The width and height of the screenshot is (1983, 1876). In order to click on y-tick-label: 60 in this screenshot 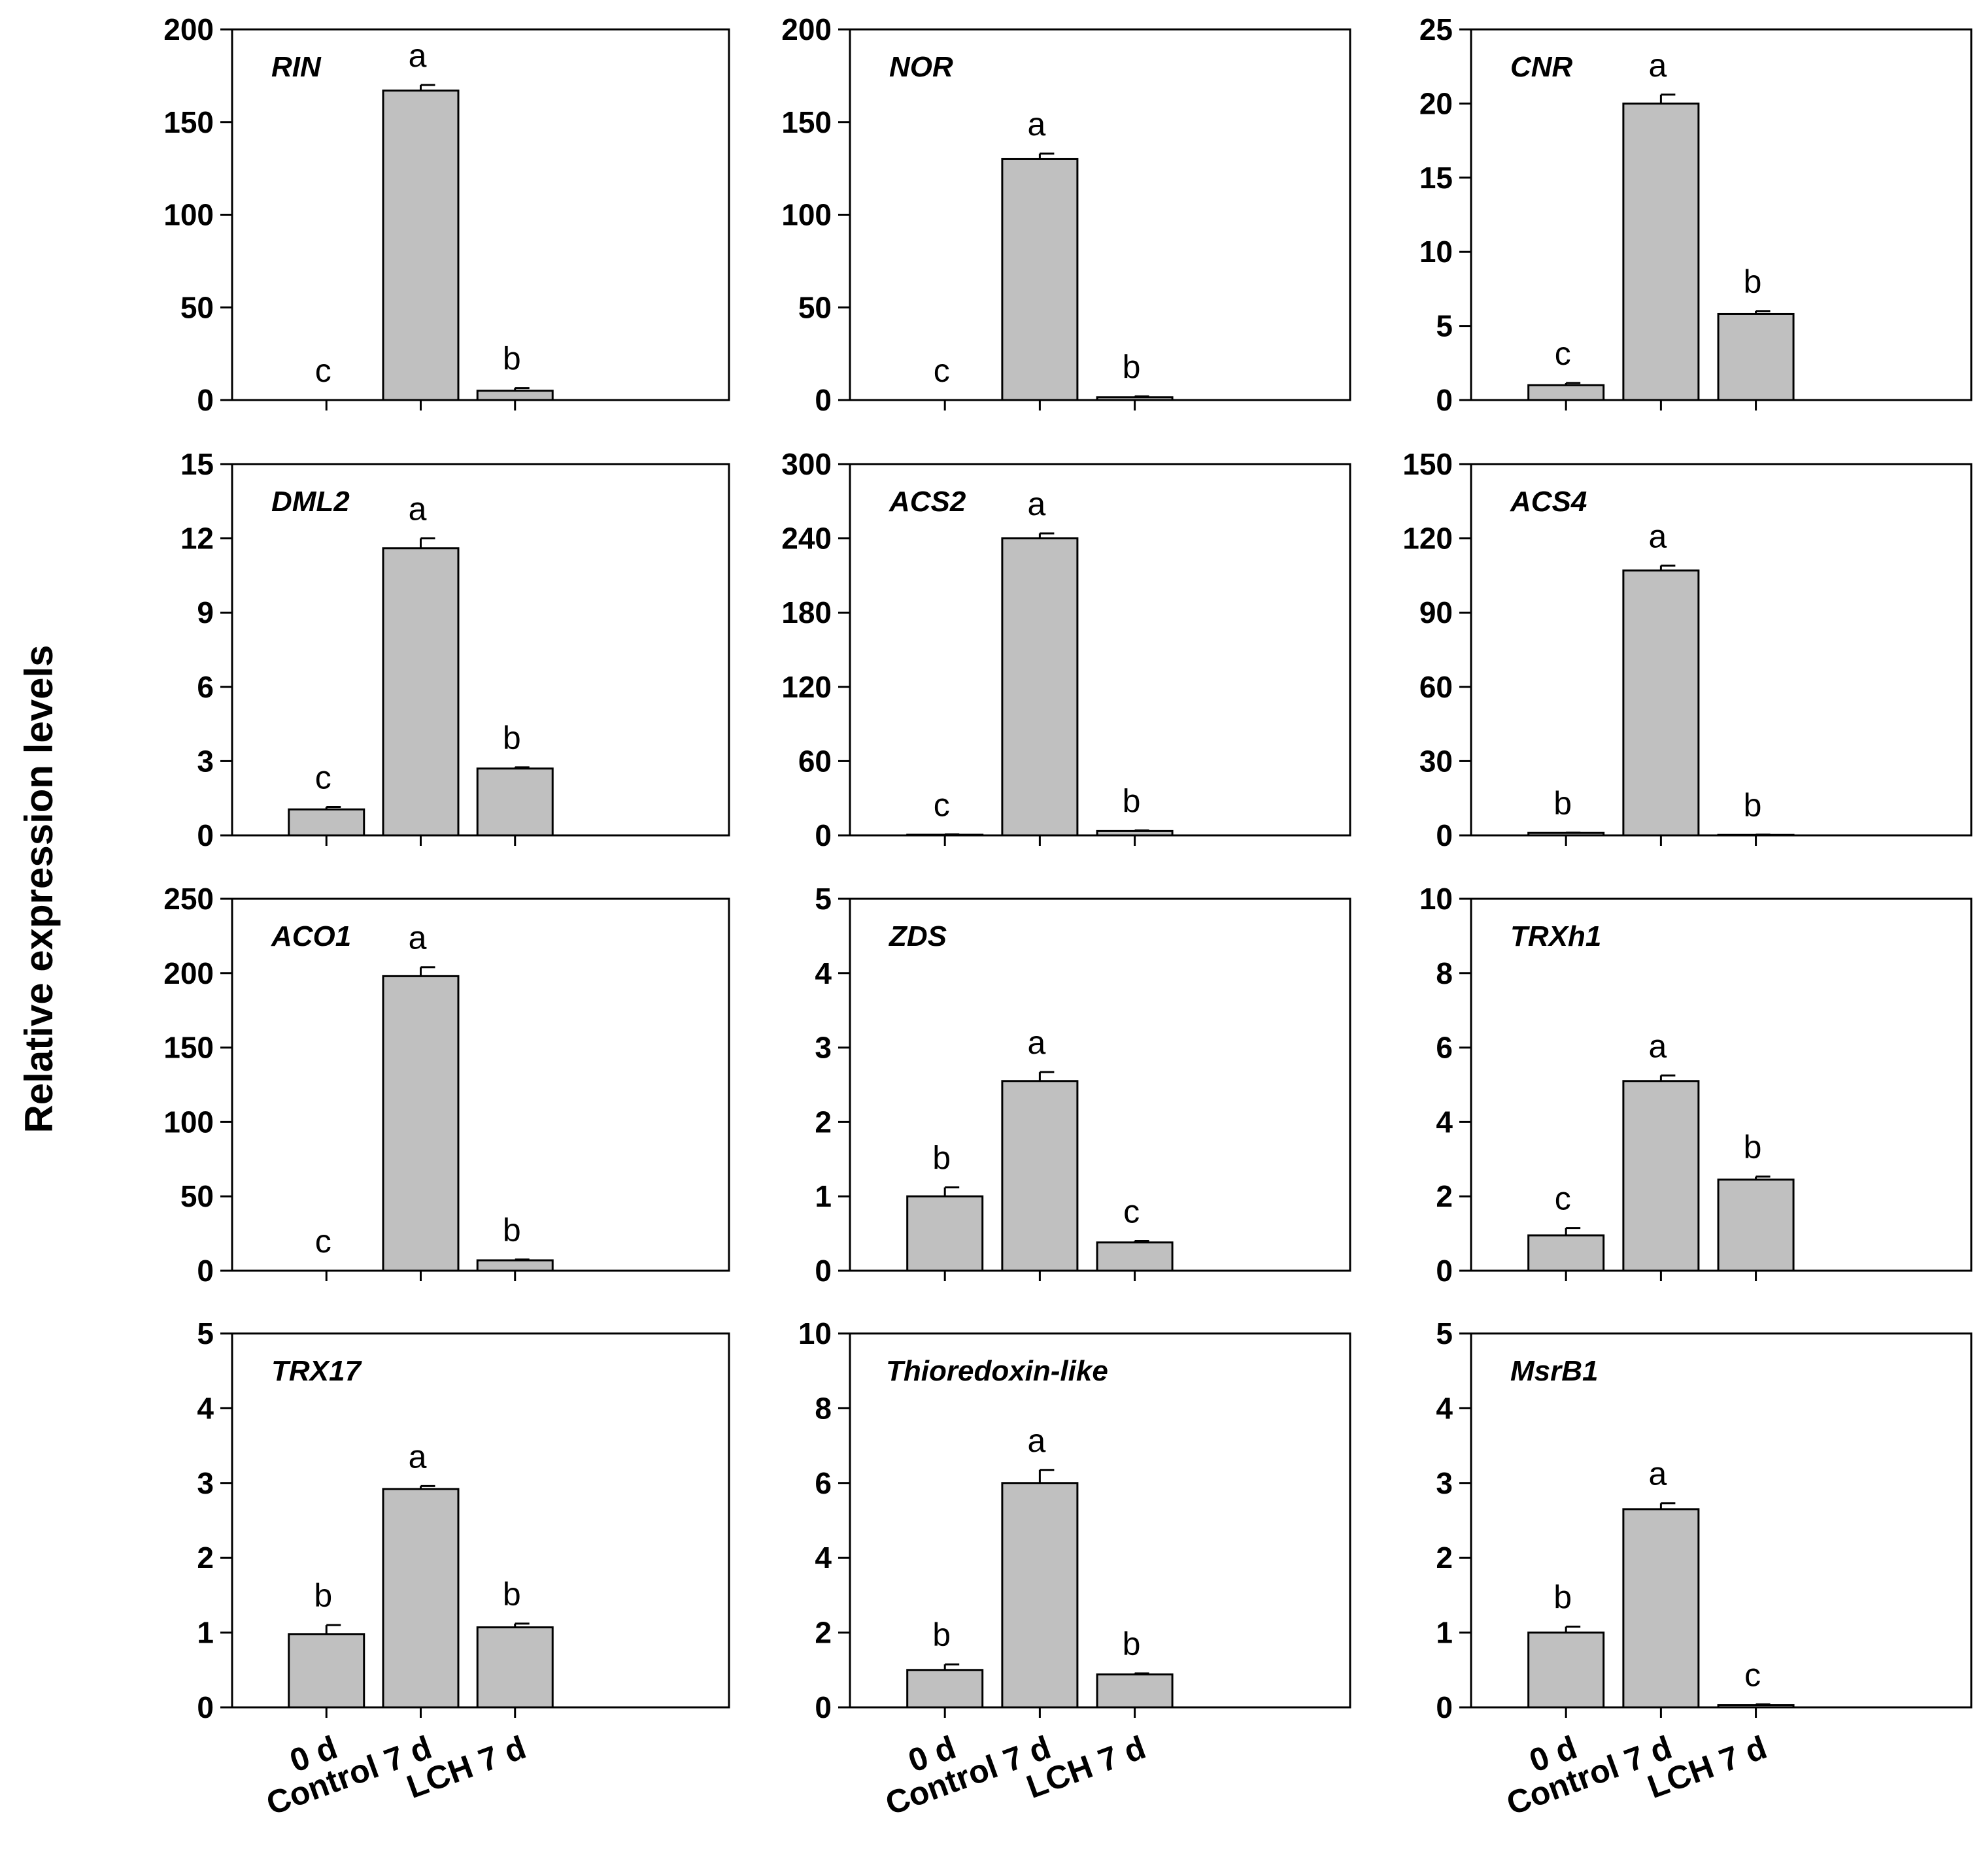, I will do `click(1436, 687)`.